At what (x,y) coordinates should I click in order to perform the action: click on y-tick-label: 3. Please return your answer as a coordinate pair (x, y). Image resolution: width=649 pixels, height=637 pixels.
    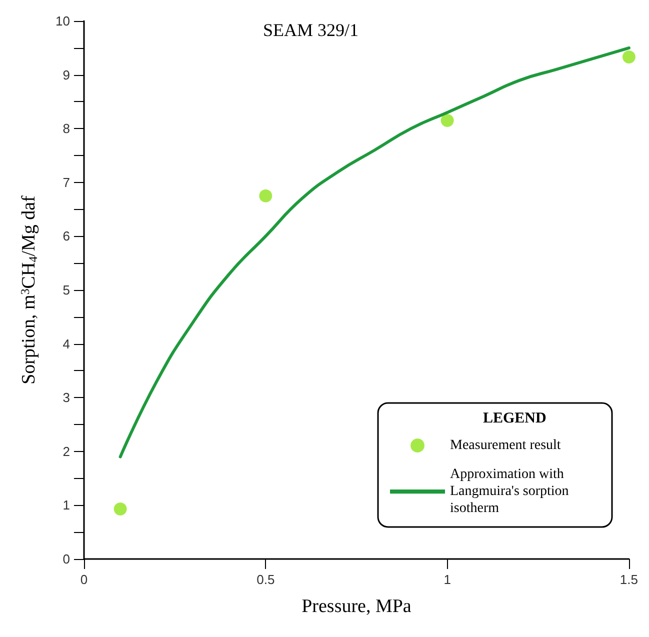
    Looking at the image, I should click on (66, 398).